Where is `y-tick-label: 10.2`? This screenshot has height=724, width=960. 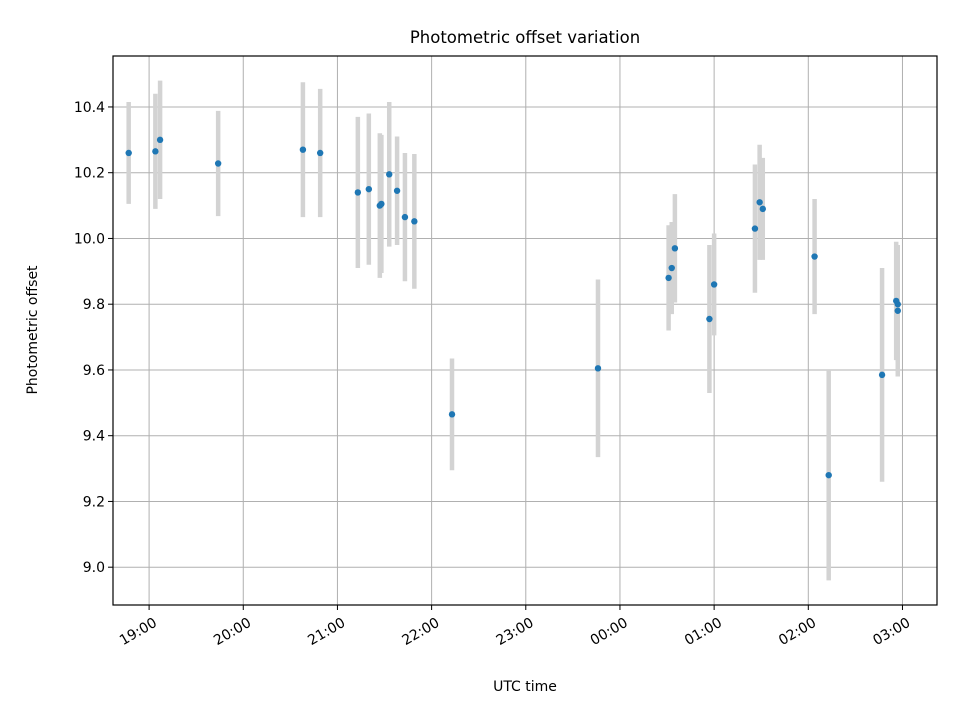 y-tick-label: 10.2 is located at coordinates (89, 174).